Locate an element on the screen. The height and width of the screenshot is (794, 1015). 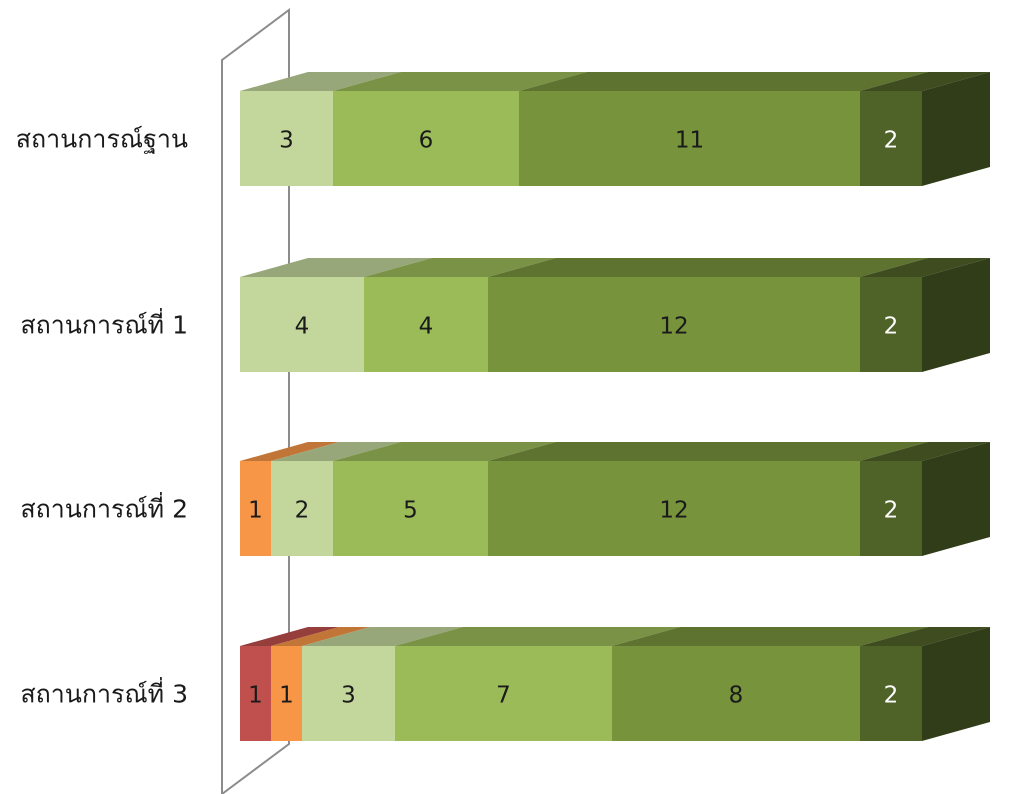
category-label: สถานการณ์ที่ 2 is located at coordinates (104, 508).